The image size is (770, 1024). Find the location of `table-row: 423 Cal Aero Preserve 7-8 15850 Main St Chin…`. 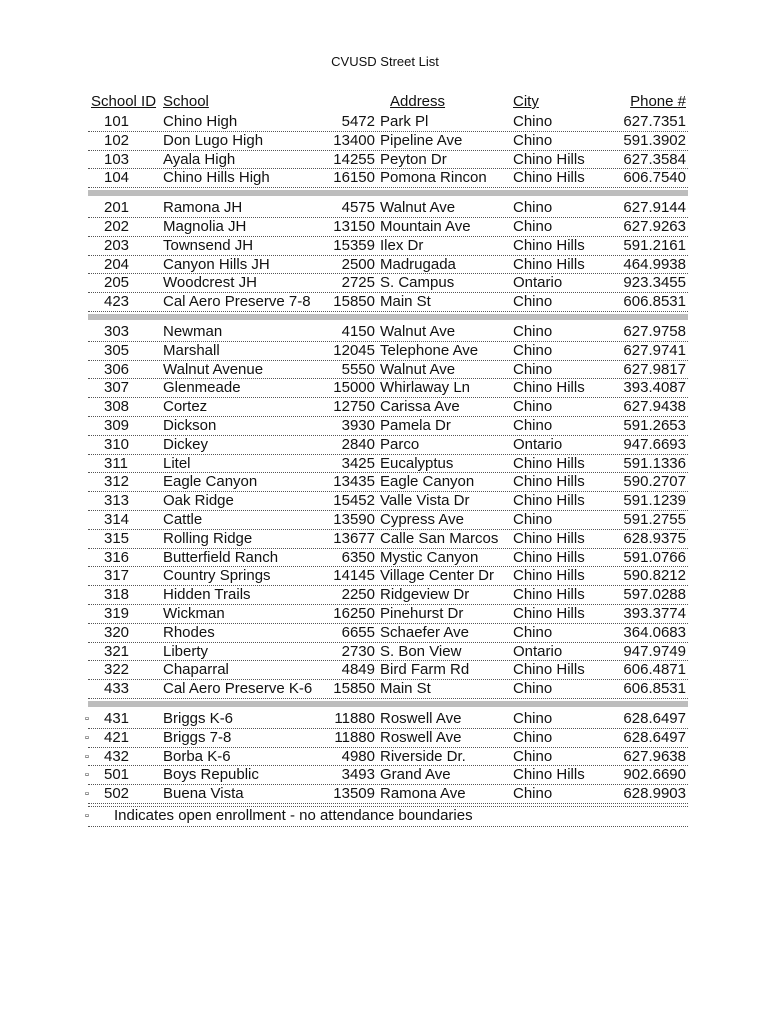

table-row: 423 Cal Aero Preserve 7-8 15850 Main St Chin… is located at coordinates (388, 302).